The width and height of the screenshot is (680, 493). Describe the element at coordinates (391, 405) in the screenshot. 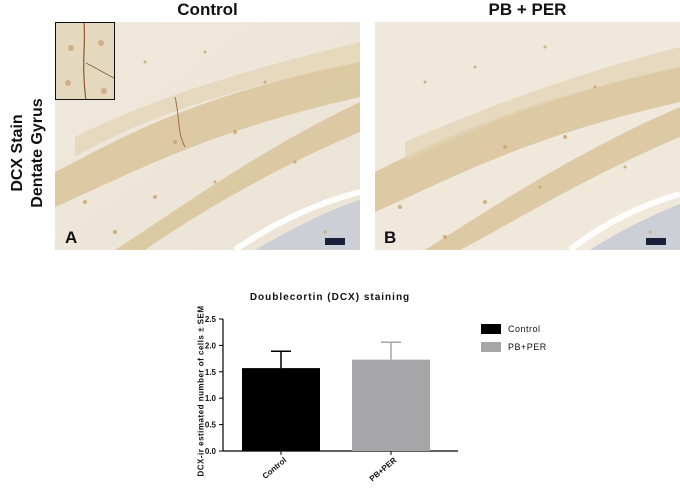

I see `bar-pb-per` at that location.